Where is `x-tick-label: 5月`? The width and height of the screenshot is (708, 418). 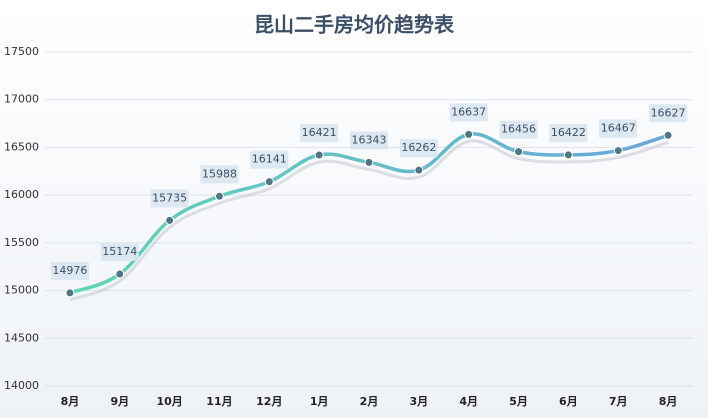
x-tick-label: 5月 is located at coordinates (518, 401).